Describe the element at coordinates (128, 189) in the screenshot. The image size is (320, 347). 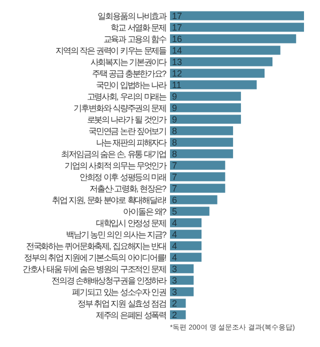
I see `y-tick-label: 저출산·고령화, 현장은?` at that location.